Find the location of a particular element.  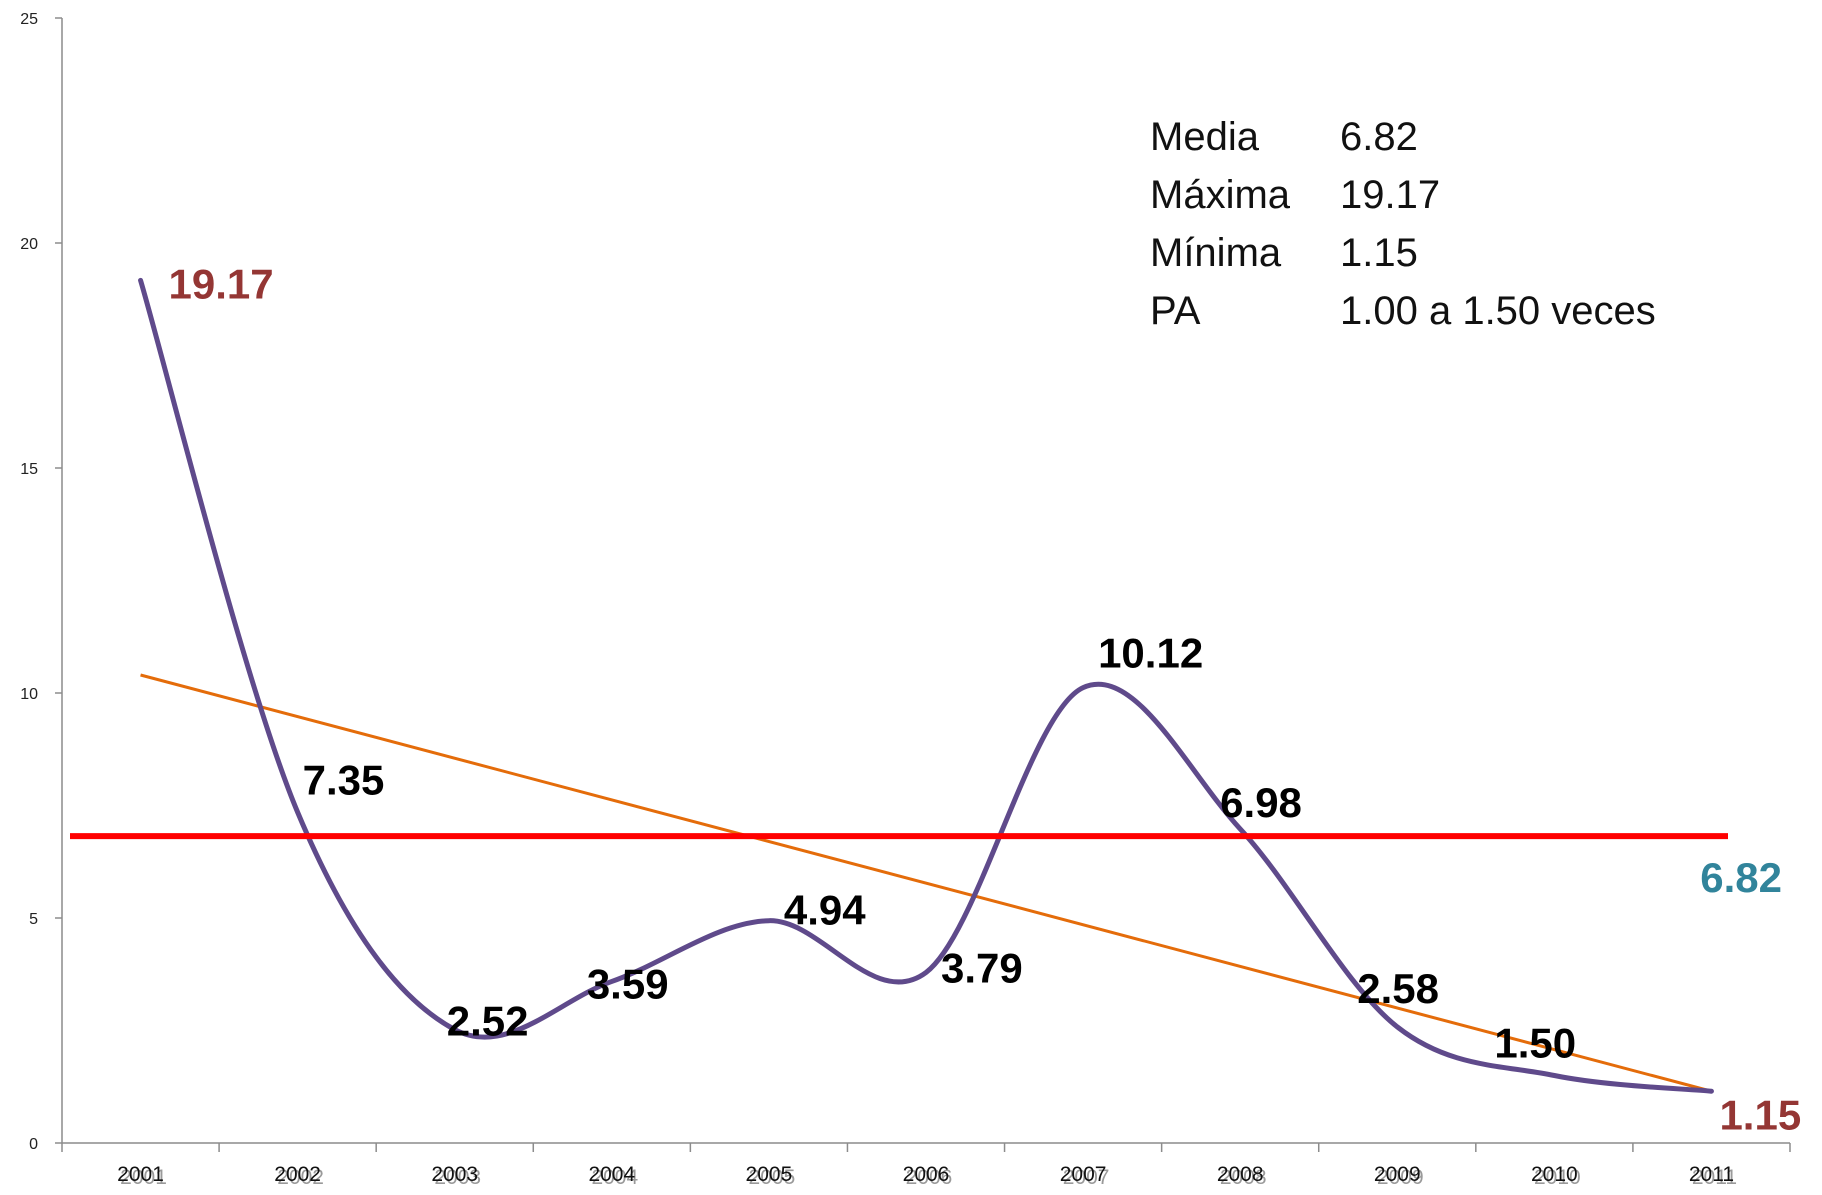

stats-row-pa: PA 1.00 a 1.50 veces is located at coordinates (1403, 311).